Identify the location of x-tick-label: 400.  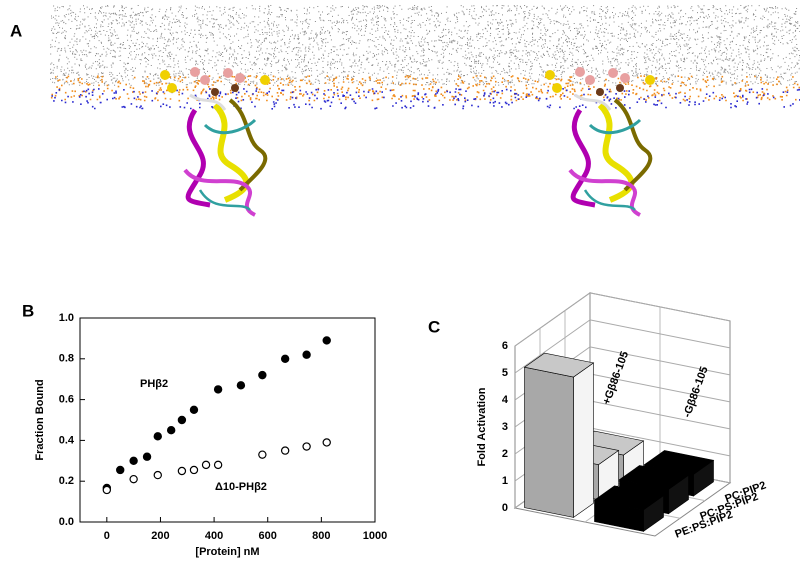
(214, 536).